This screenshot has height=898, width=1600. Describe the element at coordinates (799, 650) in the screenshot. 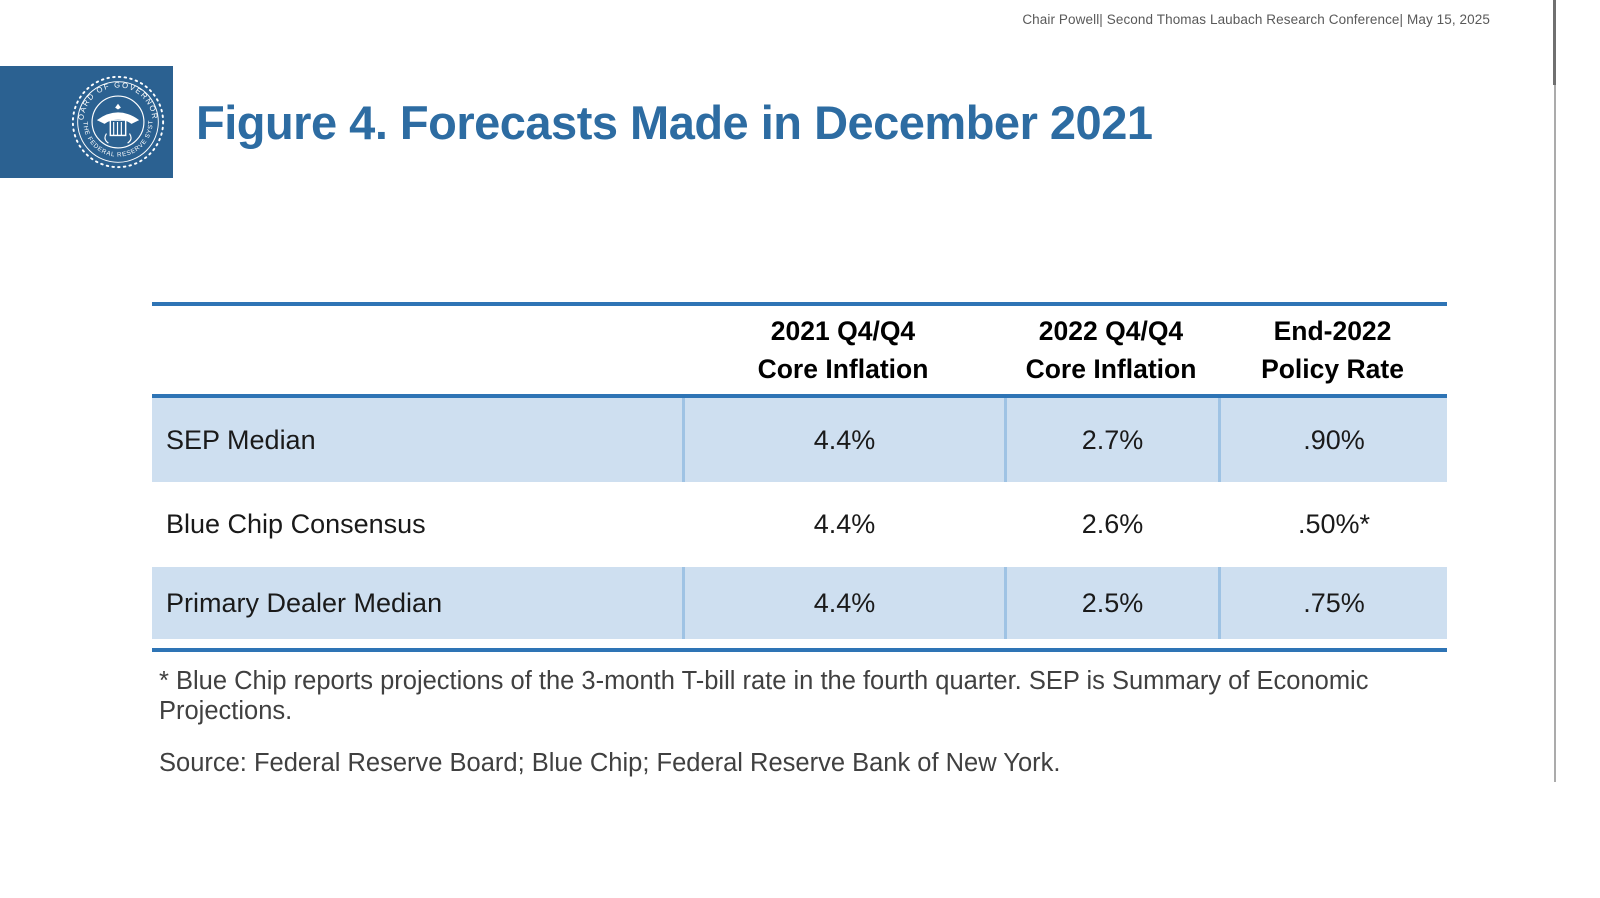

I see `table-rule-bottom` at that location.